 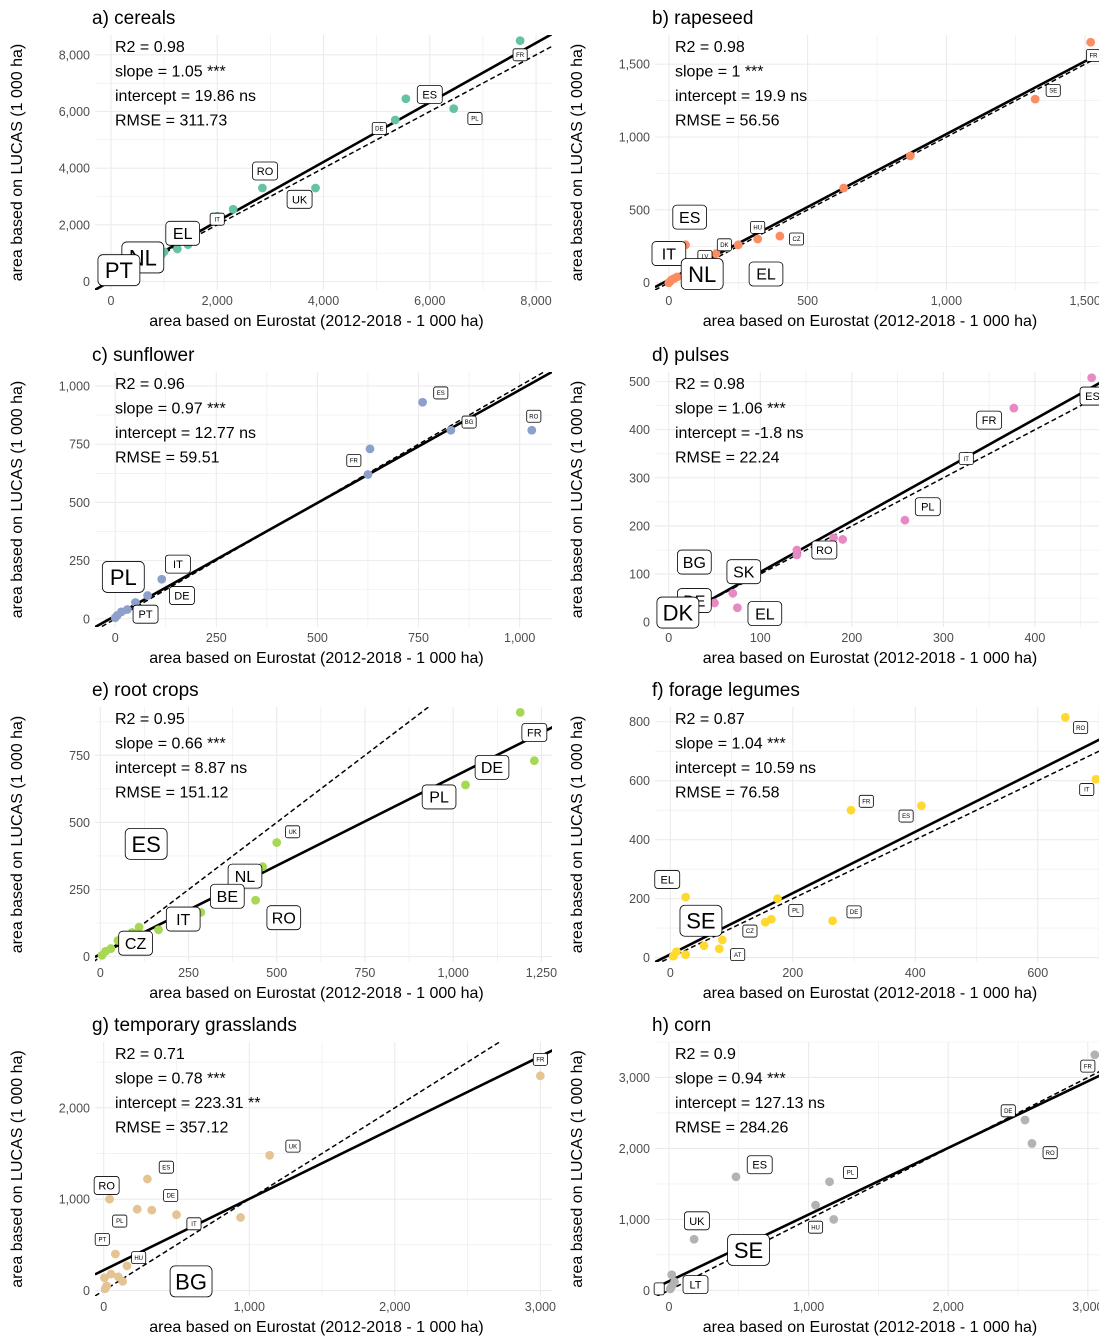 I want to click on country-label-text: DK, so click(x=724, y=246).